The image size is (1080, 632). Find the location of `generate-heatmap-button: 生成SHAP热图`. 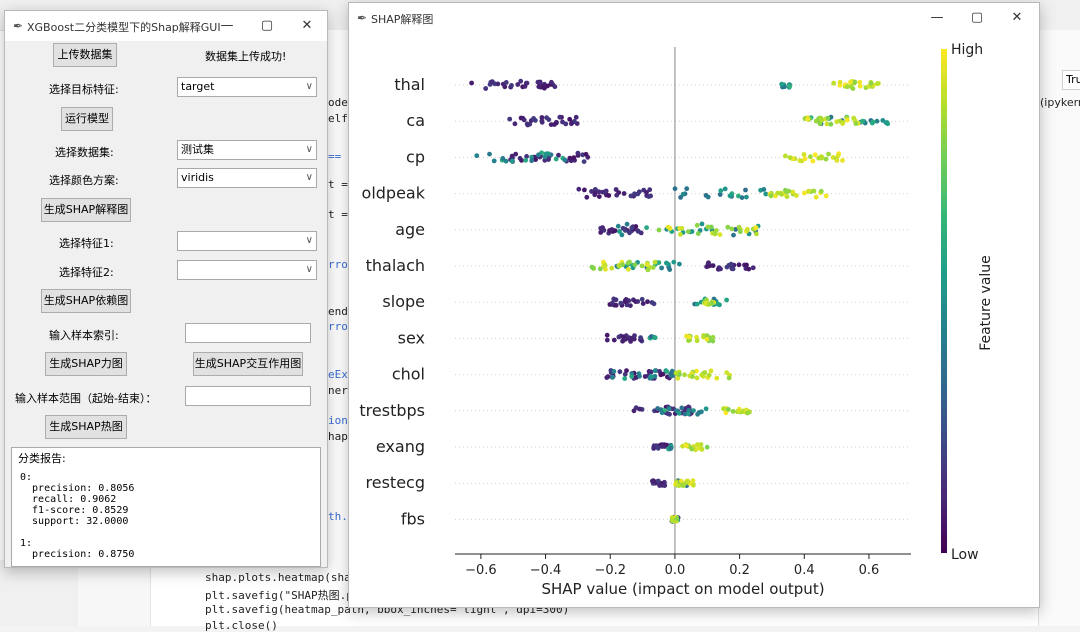

generate-heatmap-button: 生成SHAP热图 is located at coordinates (86, 427).